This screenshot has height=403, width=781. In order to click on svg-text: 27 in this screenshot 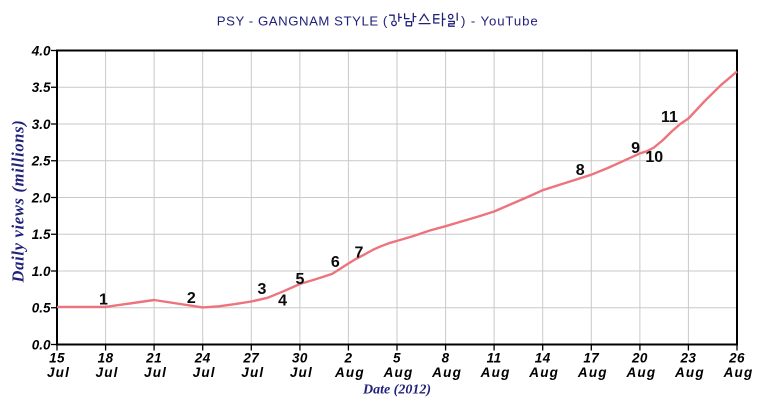, I will do `click(251, 358)`.